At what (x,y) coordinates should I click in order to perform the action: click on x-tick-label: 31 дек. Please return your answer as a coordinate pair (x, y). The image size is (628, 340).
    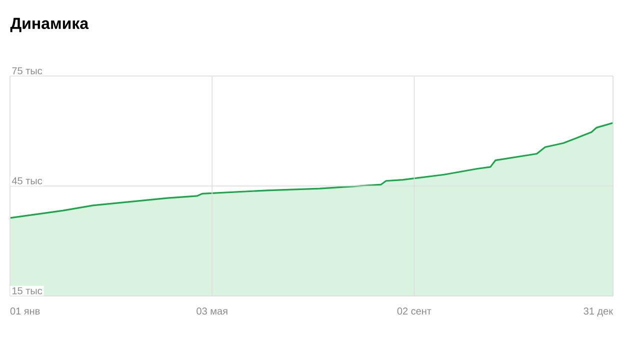
    Looking at the image, I should click on (599, 312).